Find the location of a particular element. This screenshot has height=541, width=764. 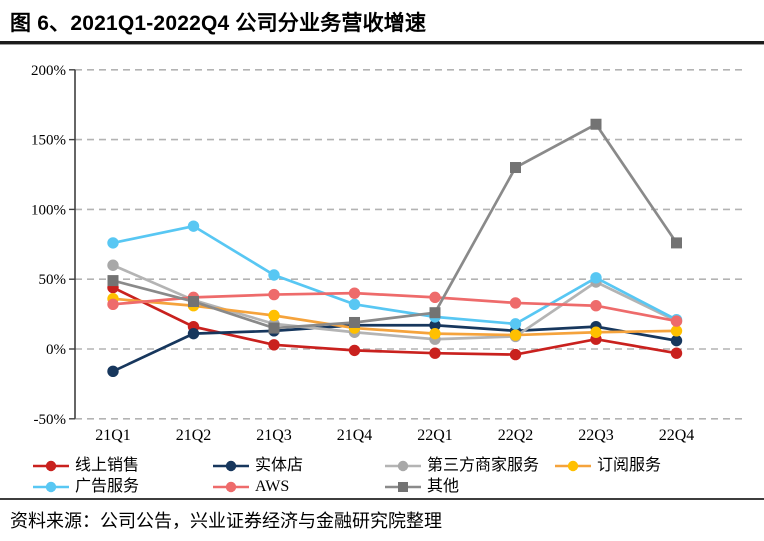

legend-label-physical-stores: 实体店 is located at coordinates (279, 465).